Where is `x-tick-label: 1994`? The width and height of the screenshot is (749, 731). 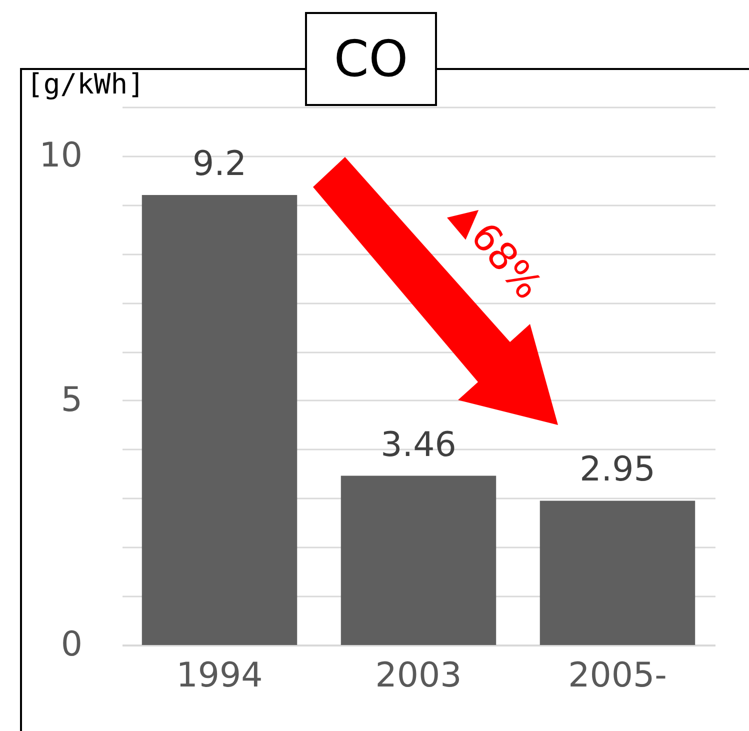 x-tick-label: 1994 is located at coordinates (219, 676).